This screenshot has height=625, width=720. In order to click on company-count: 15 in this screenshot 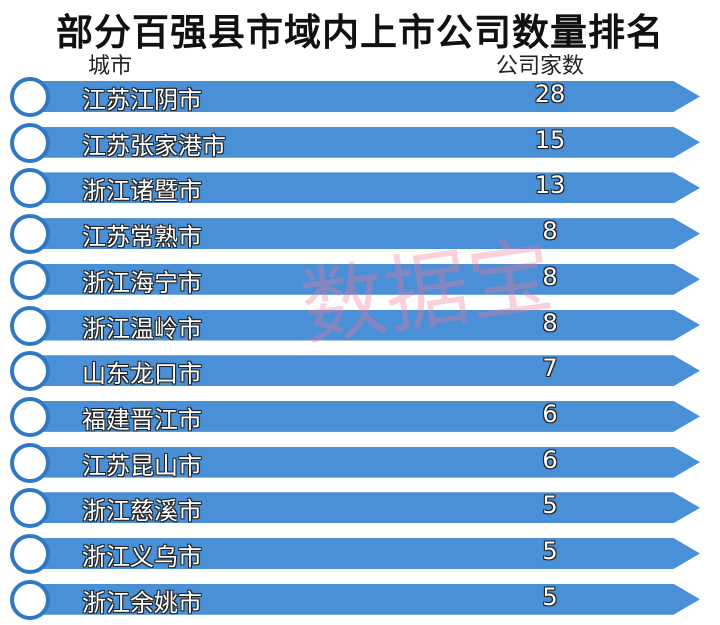, I will do `click(550, 139)`.